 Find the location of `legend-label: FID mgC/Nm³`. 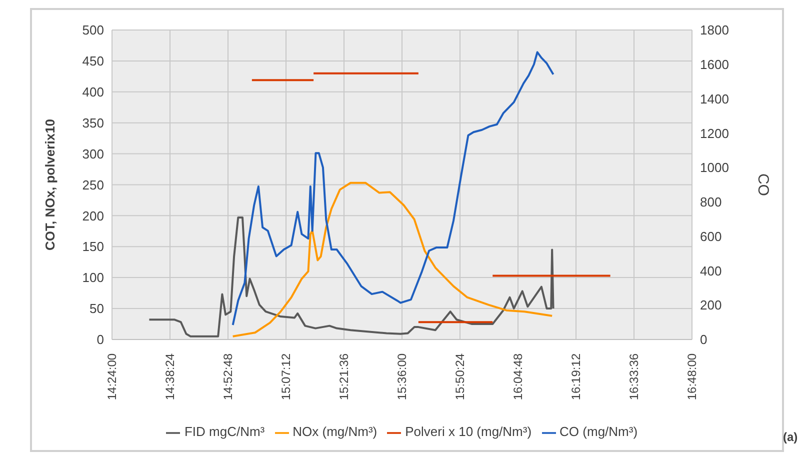

legend-label: FID mgC/Nm³ is located at coordinates (224, 432).